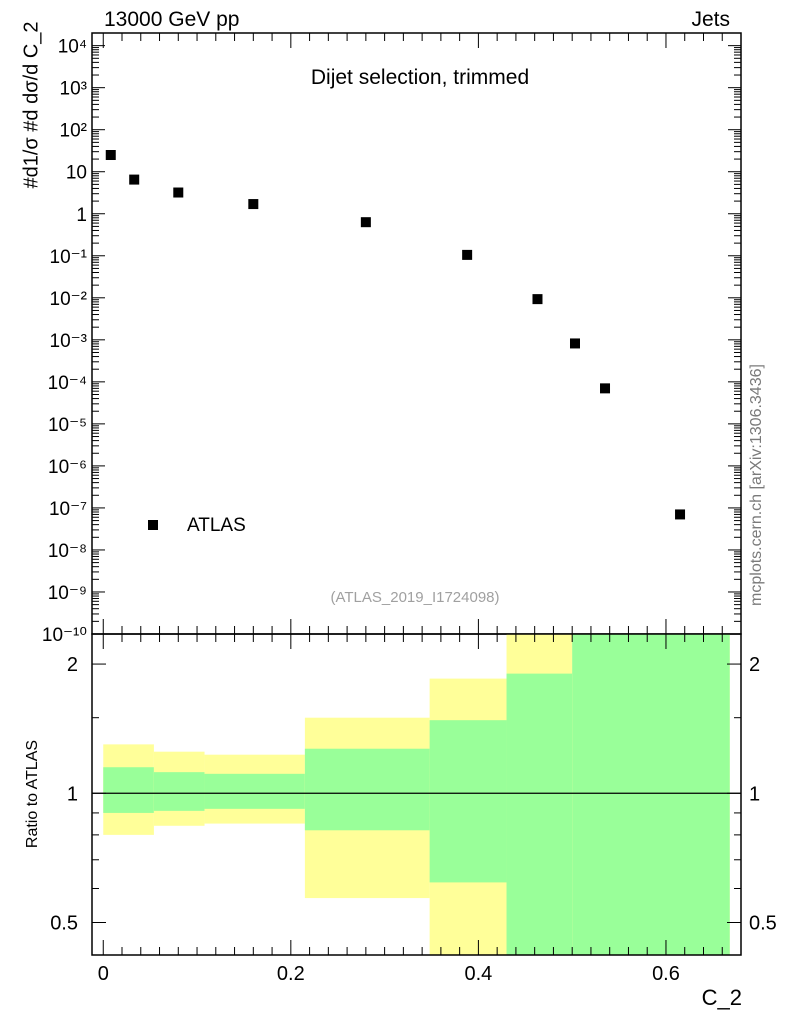  What do you see at coordinates (67, 467) in the screenshot?
I see `main-ytick-label: 10⁻⁶` at bounding box center [67, 467].